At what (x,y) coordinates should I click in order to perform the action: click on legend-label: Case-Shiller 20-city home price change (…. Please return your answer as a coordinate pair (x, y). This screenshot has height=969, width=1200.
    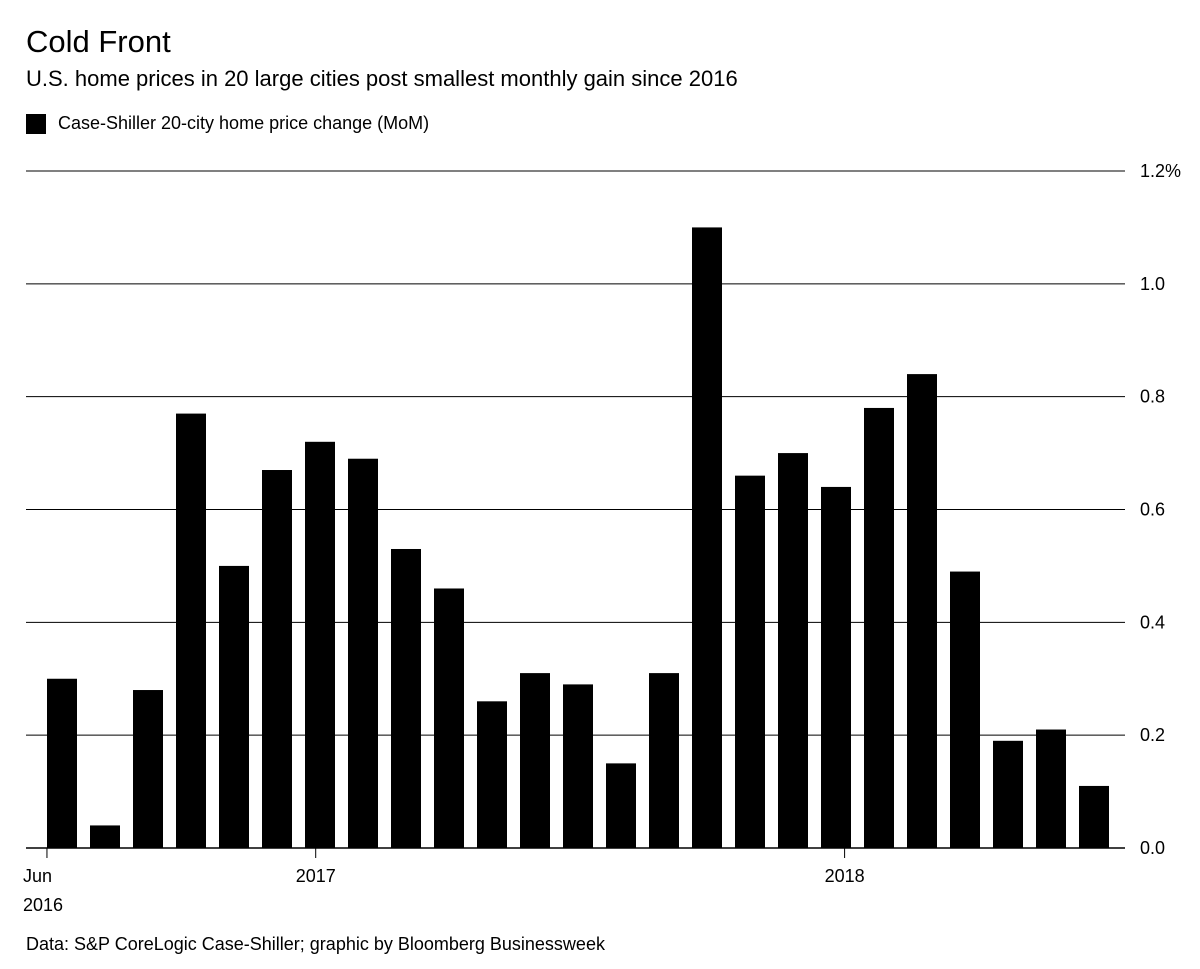
    Looking at the image, I should click on (244, 123).